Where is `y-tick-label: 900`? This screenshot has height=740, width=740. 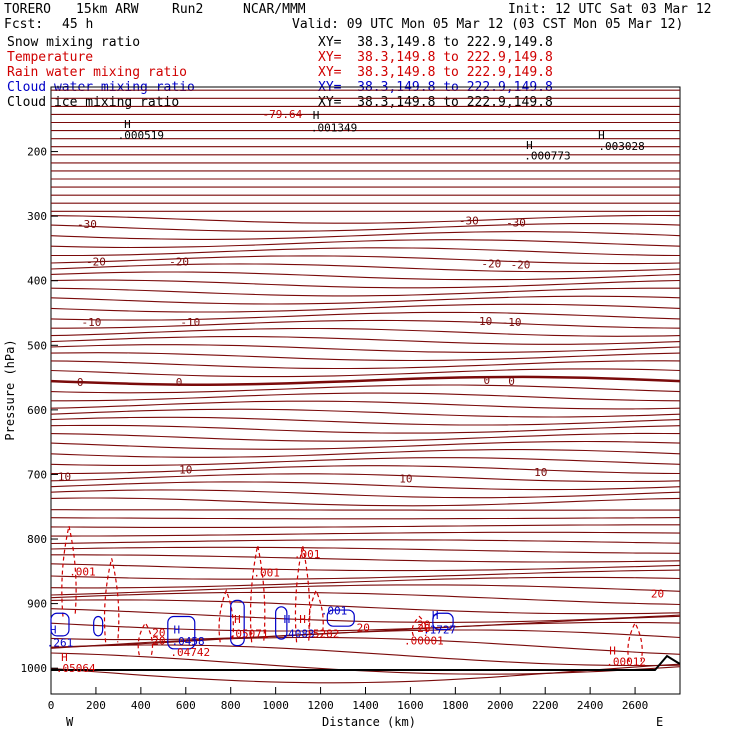 y-tick-label: 900 is located at coordinates (37, 604).